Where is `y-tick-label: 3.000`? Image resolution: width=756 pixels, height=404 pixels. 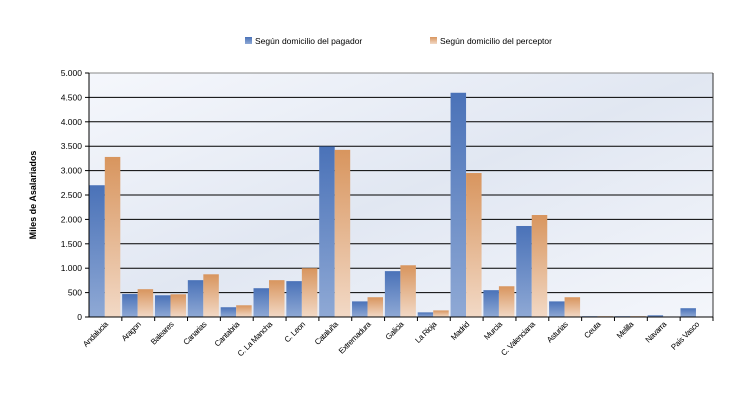 y-tick-label: 3.000 is located at coordinates (72, 171).